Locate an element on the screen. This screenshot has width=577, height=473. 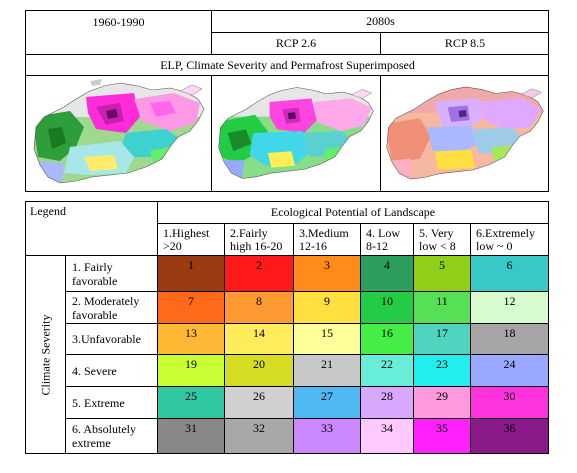
legend-swatch-cell: 21 is located at coordinates (327, 370).